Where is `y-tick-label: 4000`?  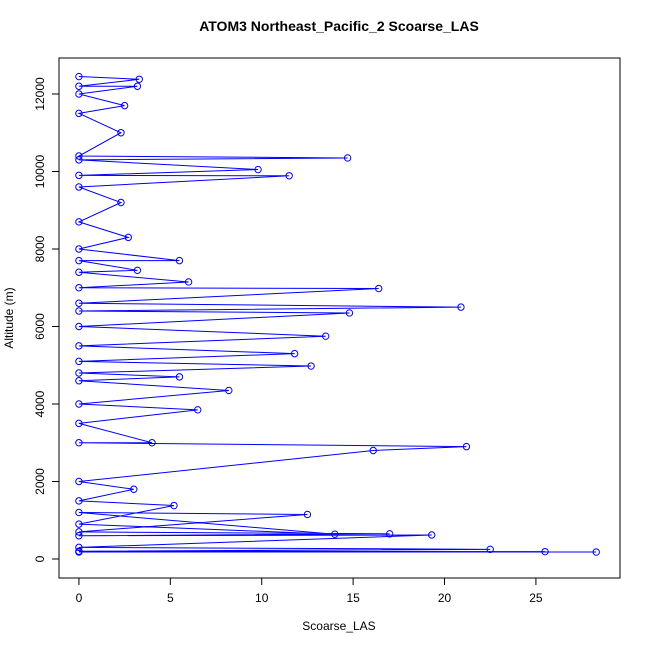 y-tick-label: 4000 is located at coordinates (40, 403).